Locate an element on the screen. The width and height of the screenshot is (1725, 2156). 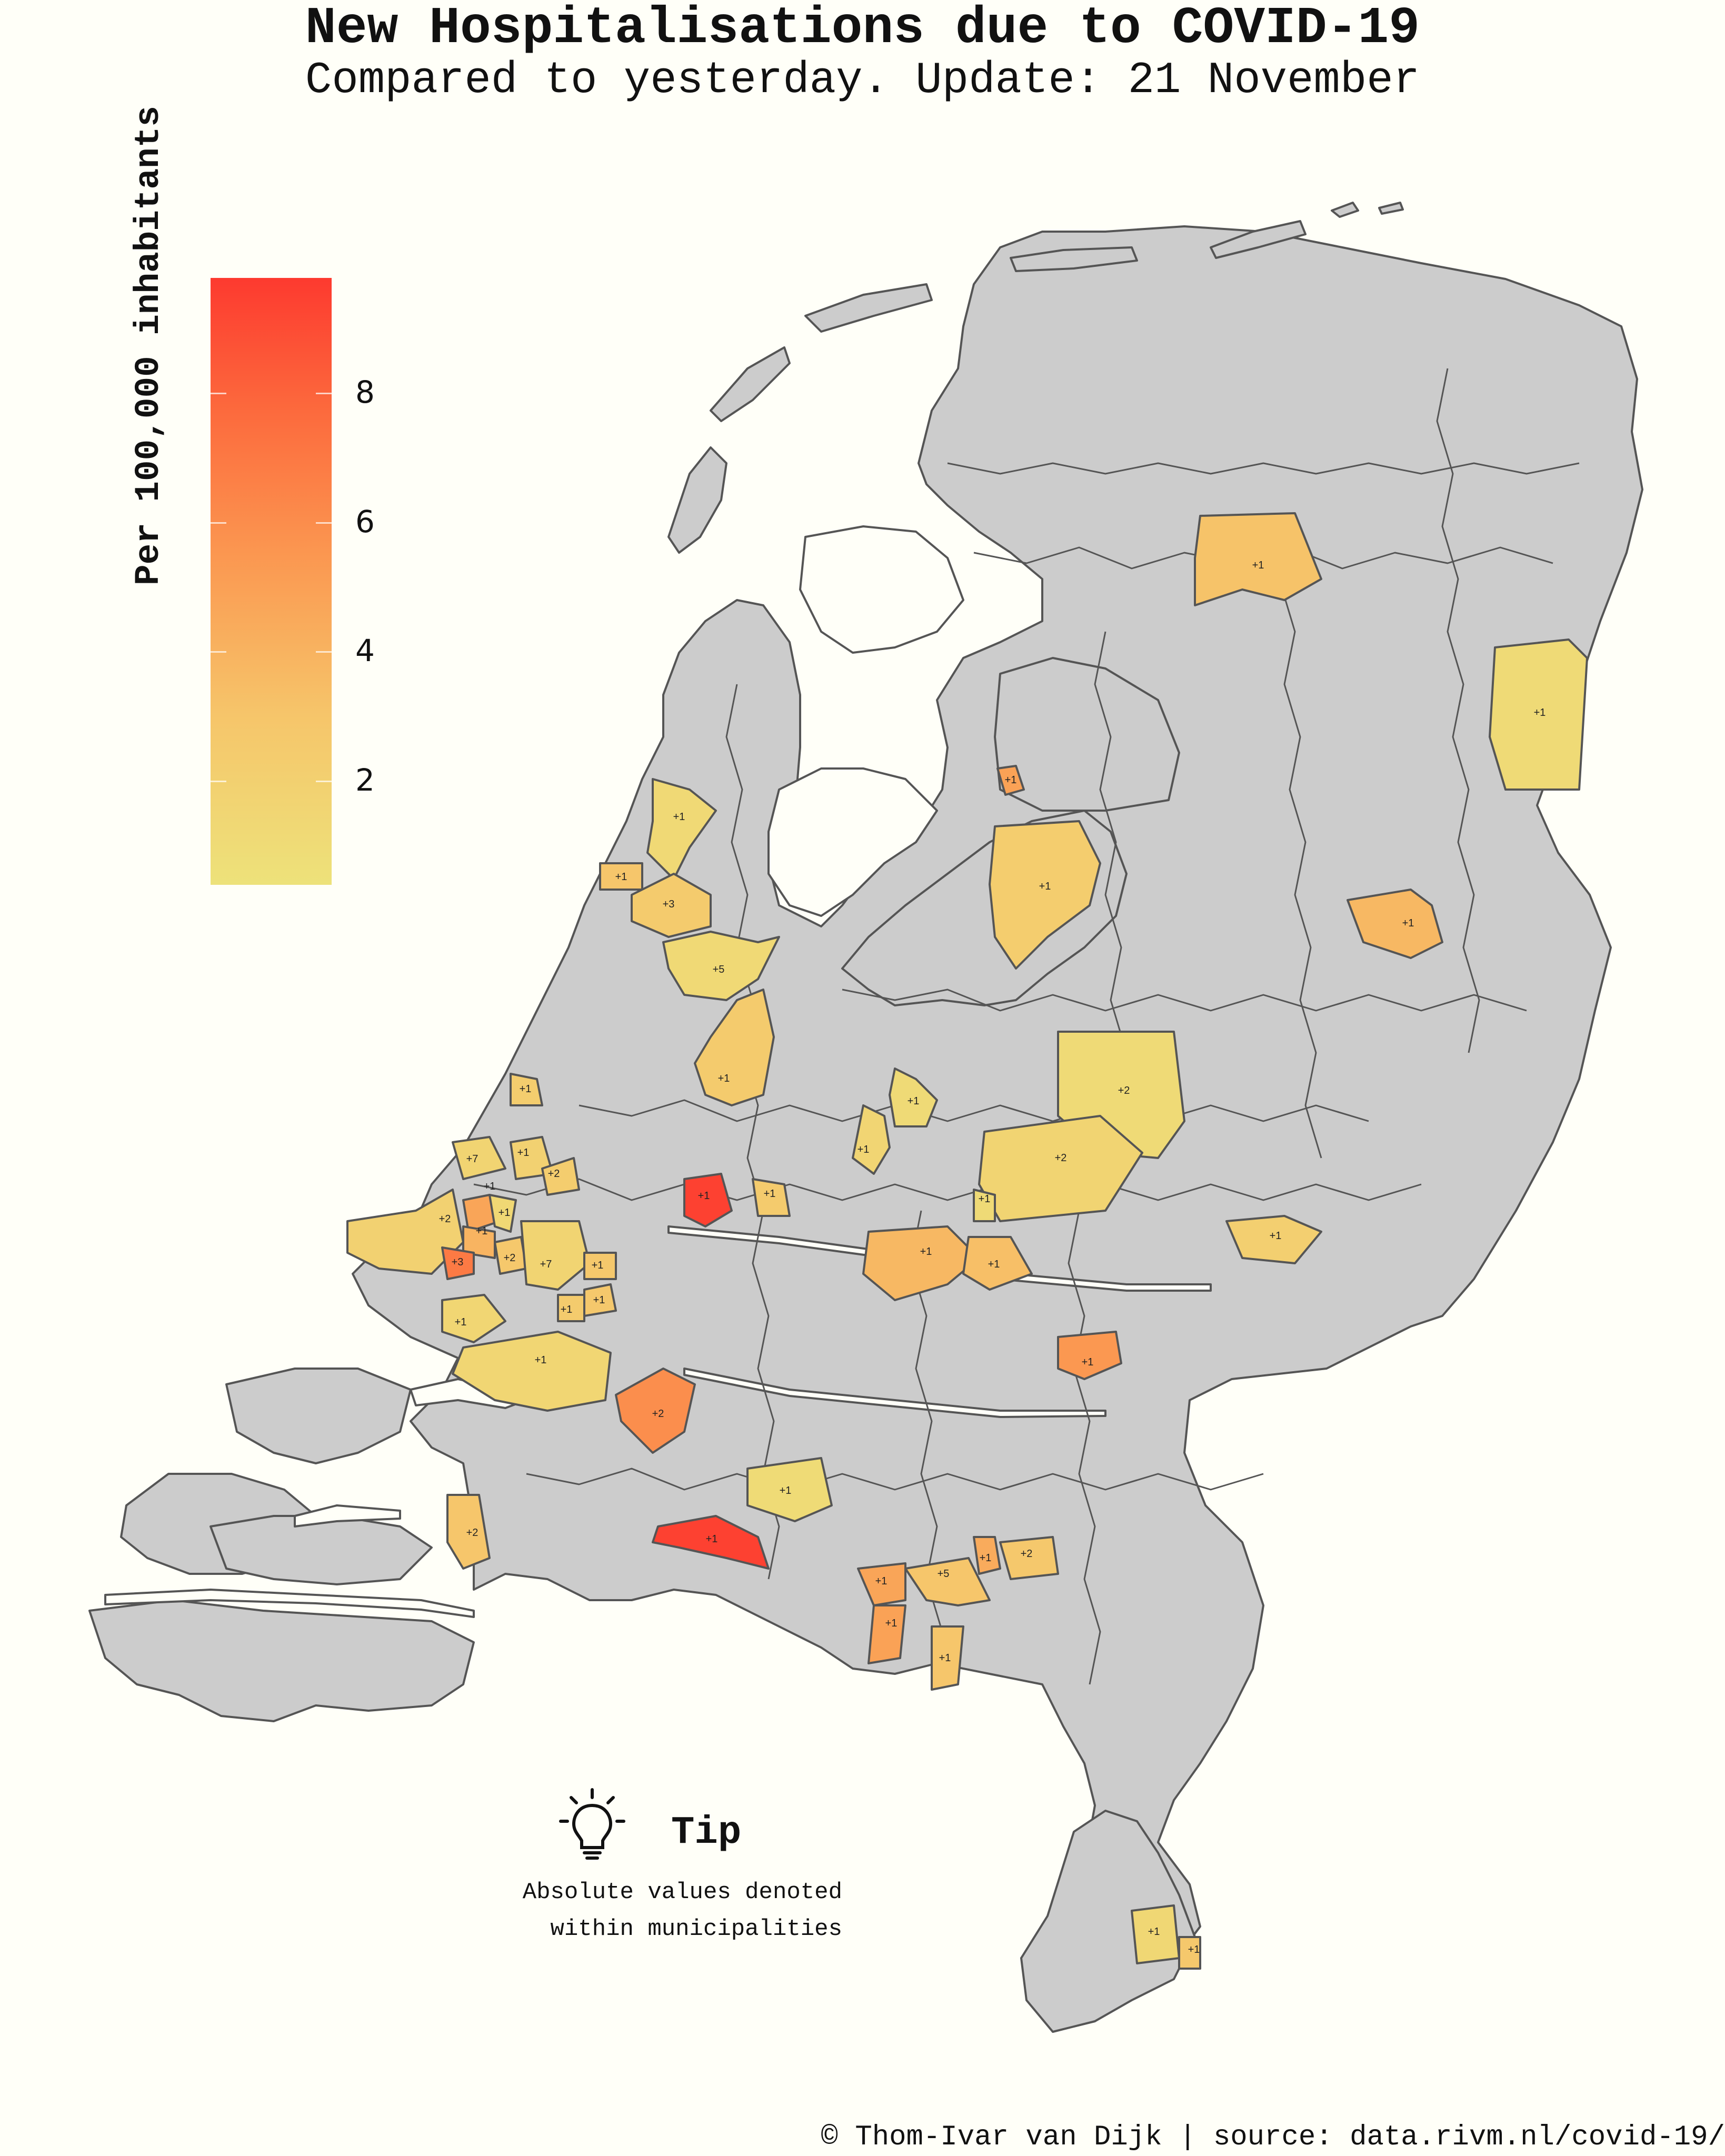
municipality-label: +7 is located at coordinates (472, 1159).